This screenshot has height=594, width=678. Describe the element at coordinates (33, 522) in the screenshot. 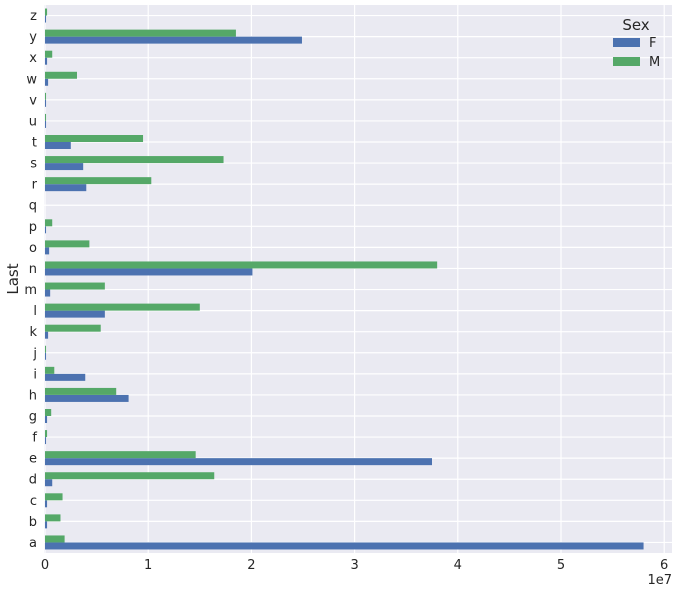

I see `y-tick-label: b` at that location.